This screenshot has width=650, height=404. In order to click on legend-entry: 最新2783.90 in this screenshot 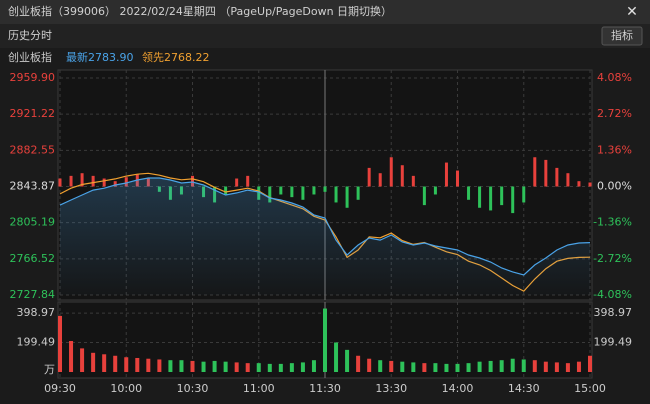, I will do `click(100, 57)`.